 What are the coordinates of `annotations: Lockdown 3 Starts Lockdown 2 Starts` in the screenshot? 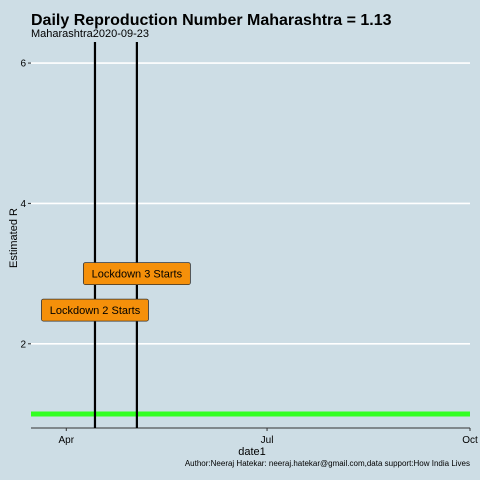 It's located at (116, 292).